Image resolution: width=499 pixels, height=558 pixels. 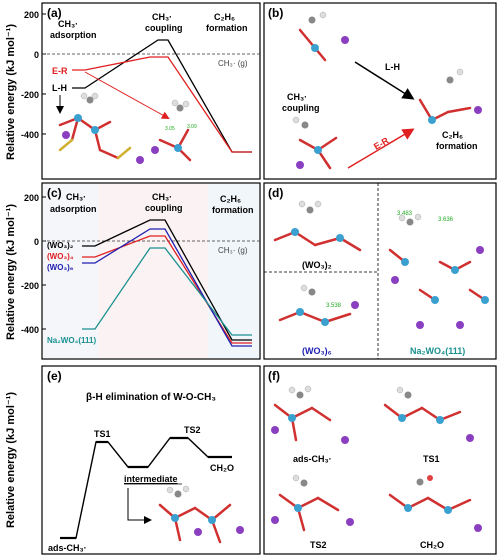 What do you see at coordinates (151, 397) in the screenshot?
I see `title-e: β-H elimination of W-O-CH₃` at bounding box center [151, 397].